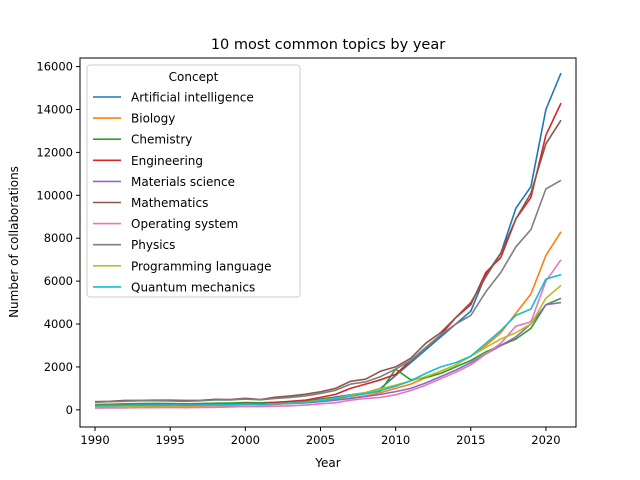 This screenshot has width=640, height=480. What do you see at coordinates (58, 281) in the screenshot?
I see `y-tick-label: 6000` at bounding box center [58, 281].